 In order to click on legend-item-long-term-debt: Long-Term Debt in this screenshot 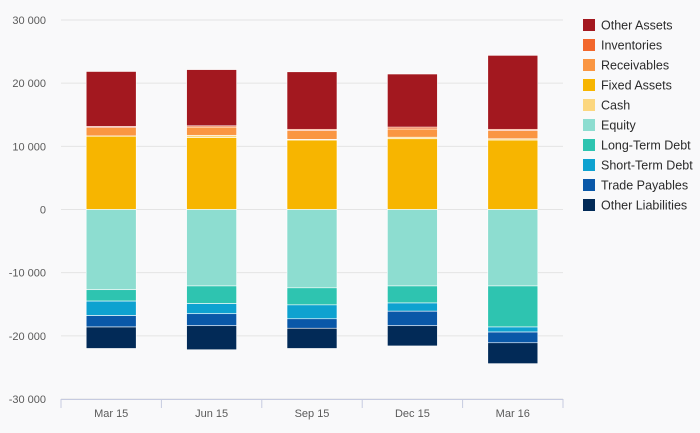, I will do `click(637, 146)`.